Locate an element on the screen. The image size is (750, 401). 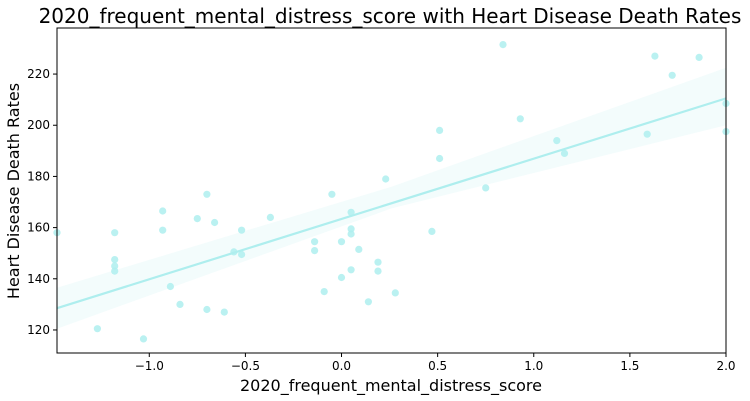
x-tick-label: 0.0 is located at coordinates (341, 366).